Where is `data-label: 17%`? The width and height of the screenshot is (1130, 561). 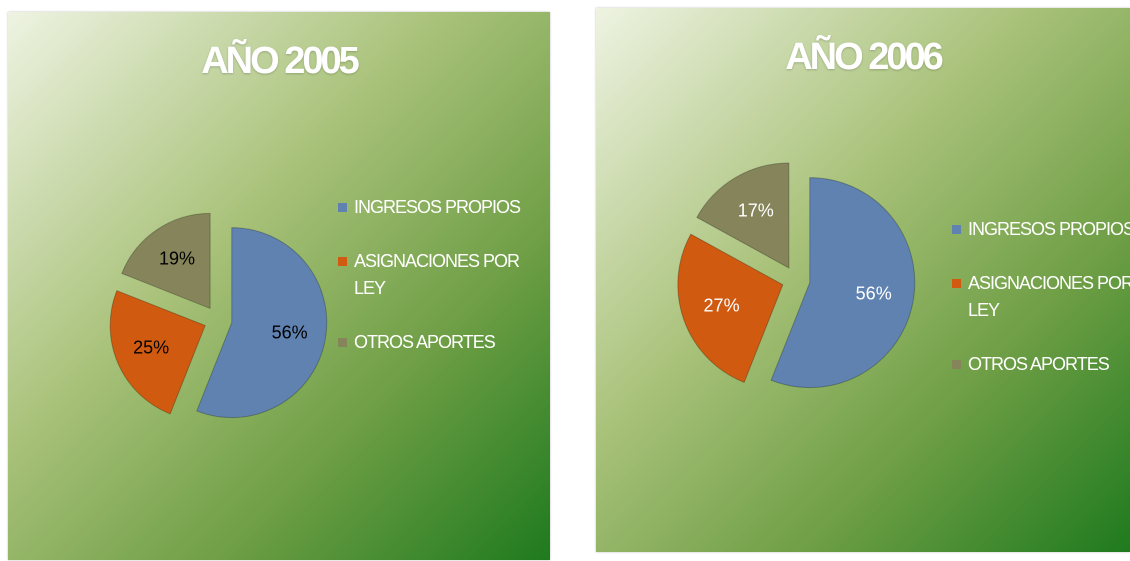 data-label: 17% is located at coordinates (756, 211).